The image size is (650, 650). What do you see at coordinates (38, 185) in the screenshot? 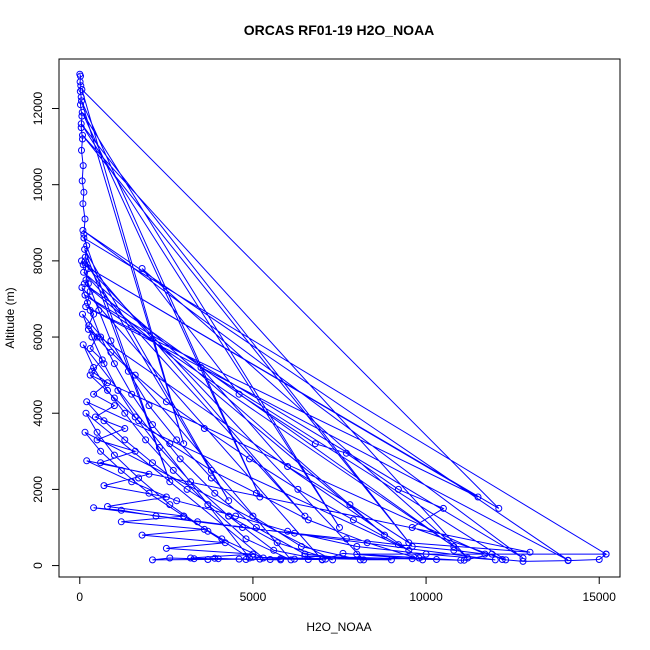
I see `y-tick-label: 10000` at bounding box center [38, 185].